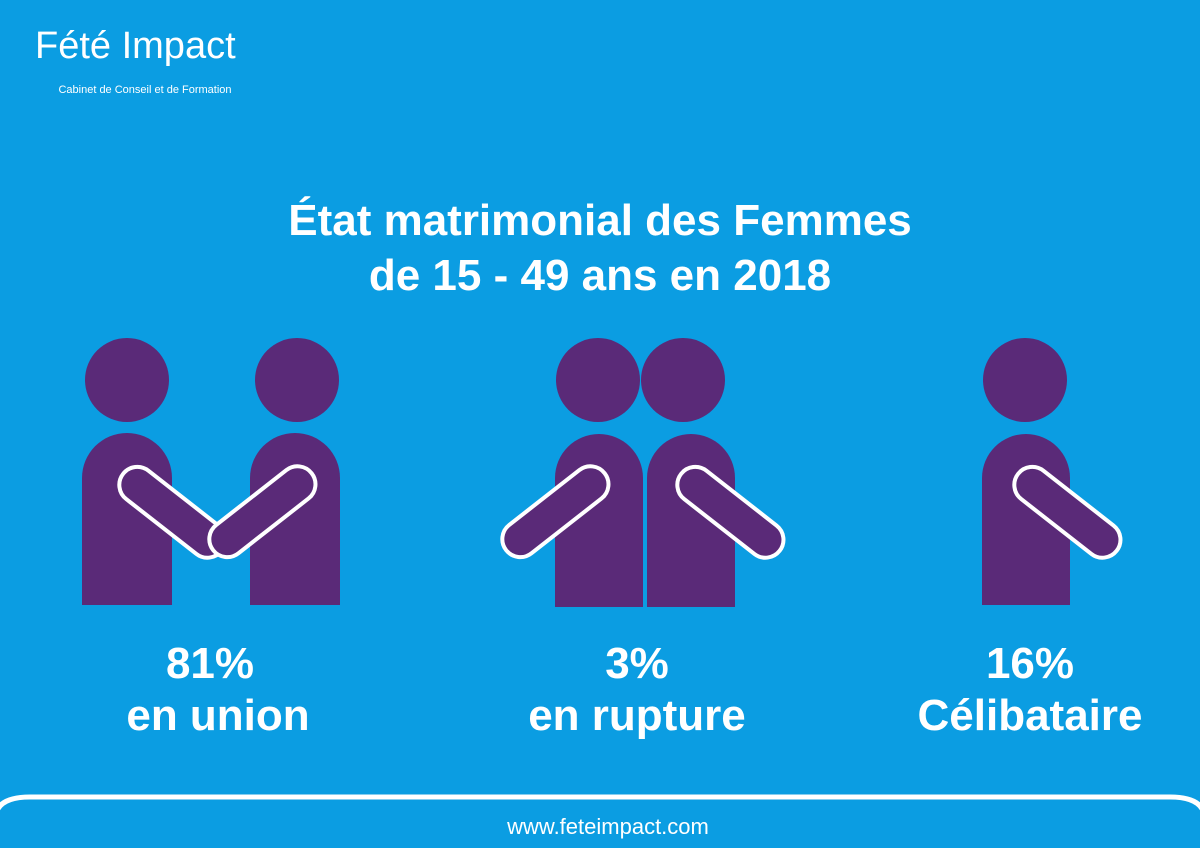 The height and width of the screenshot is (848, 1200). What do you see at coordinates (643, 472) in the screenshot?
I see `figure-rupture` at bounding box center [643, 472].